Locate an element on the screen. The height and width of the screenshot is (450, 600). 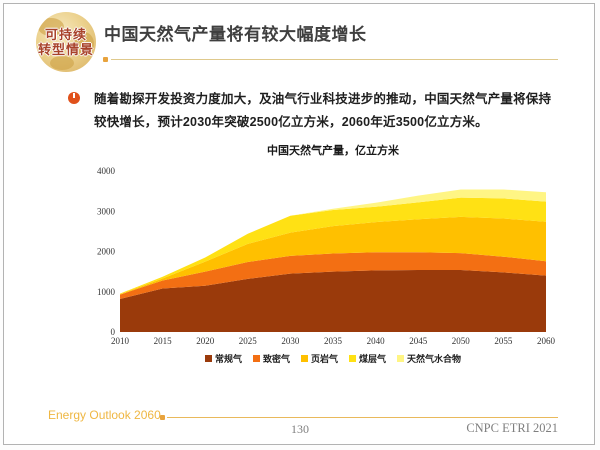
x-axis-tick: 2020 is located at coordinates (205, 341).